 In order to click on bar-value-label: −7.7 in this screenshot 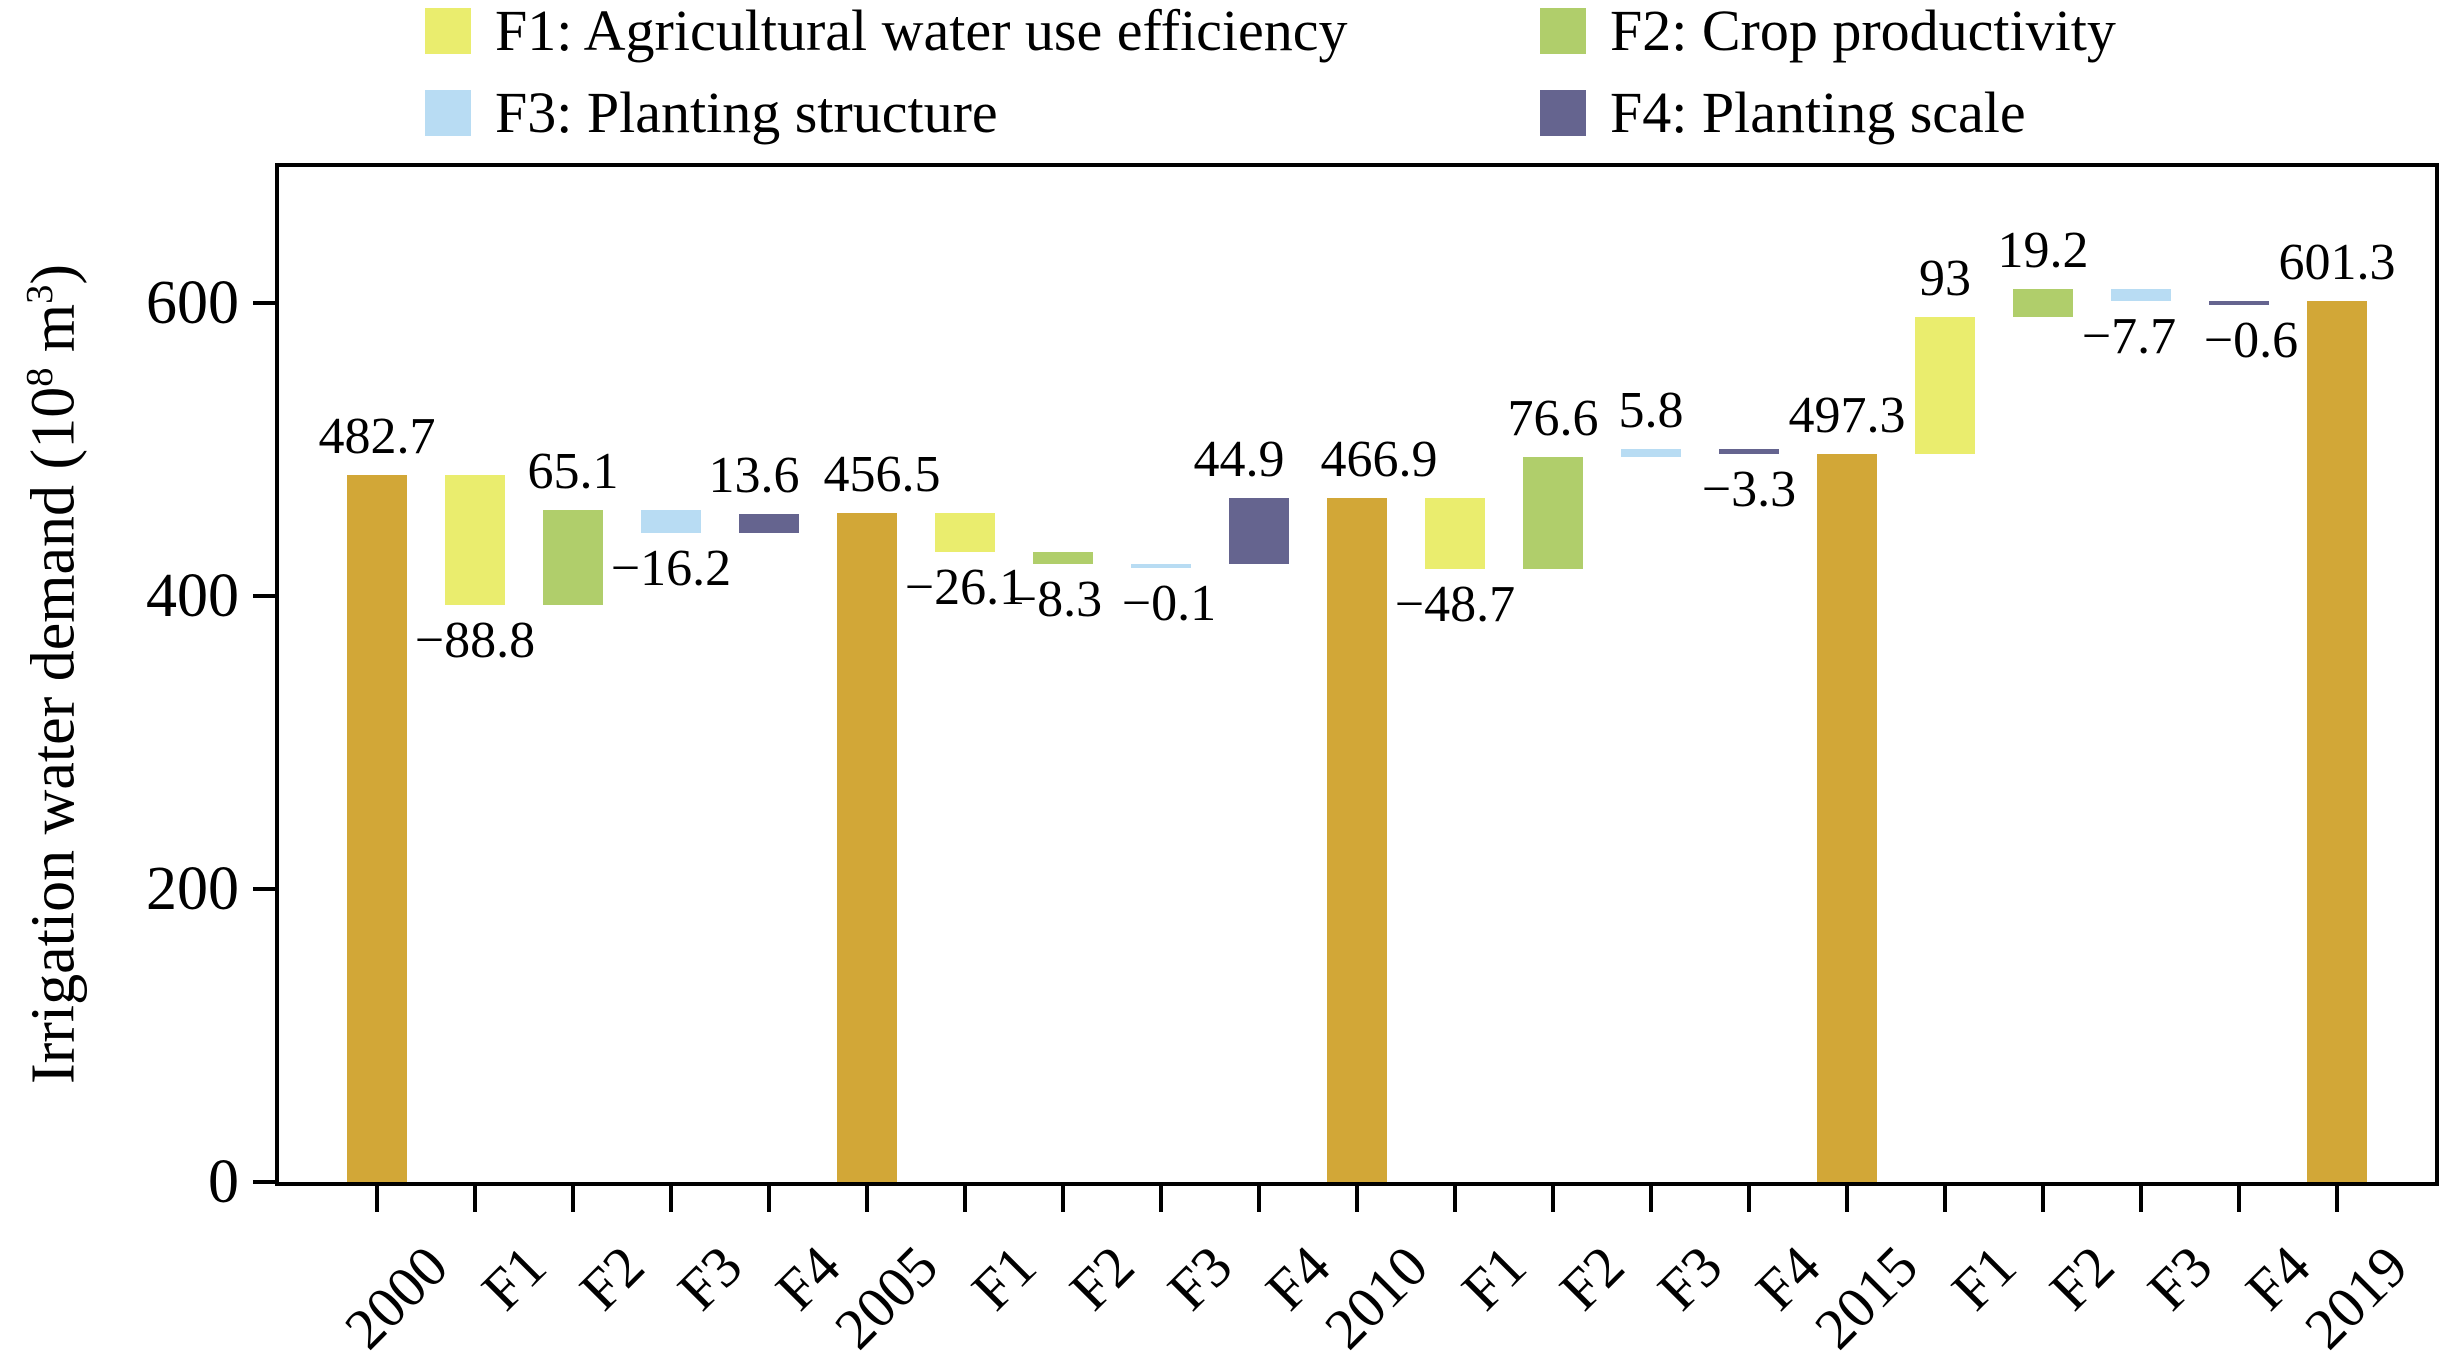, I will do `click(2129, 336)`.